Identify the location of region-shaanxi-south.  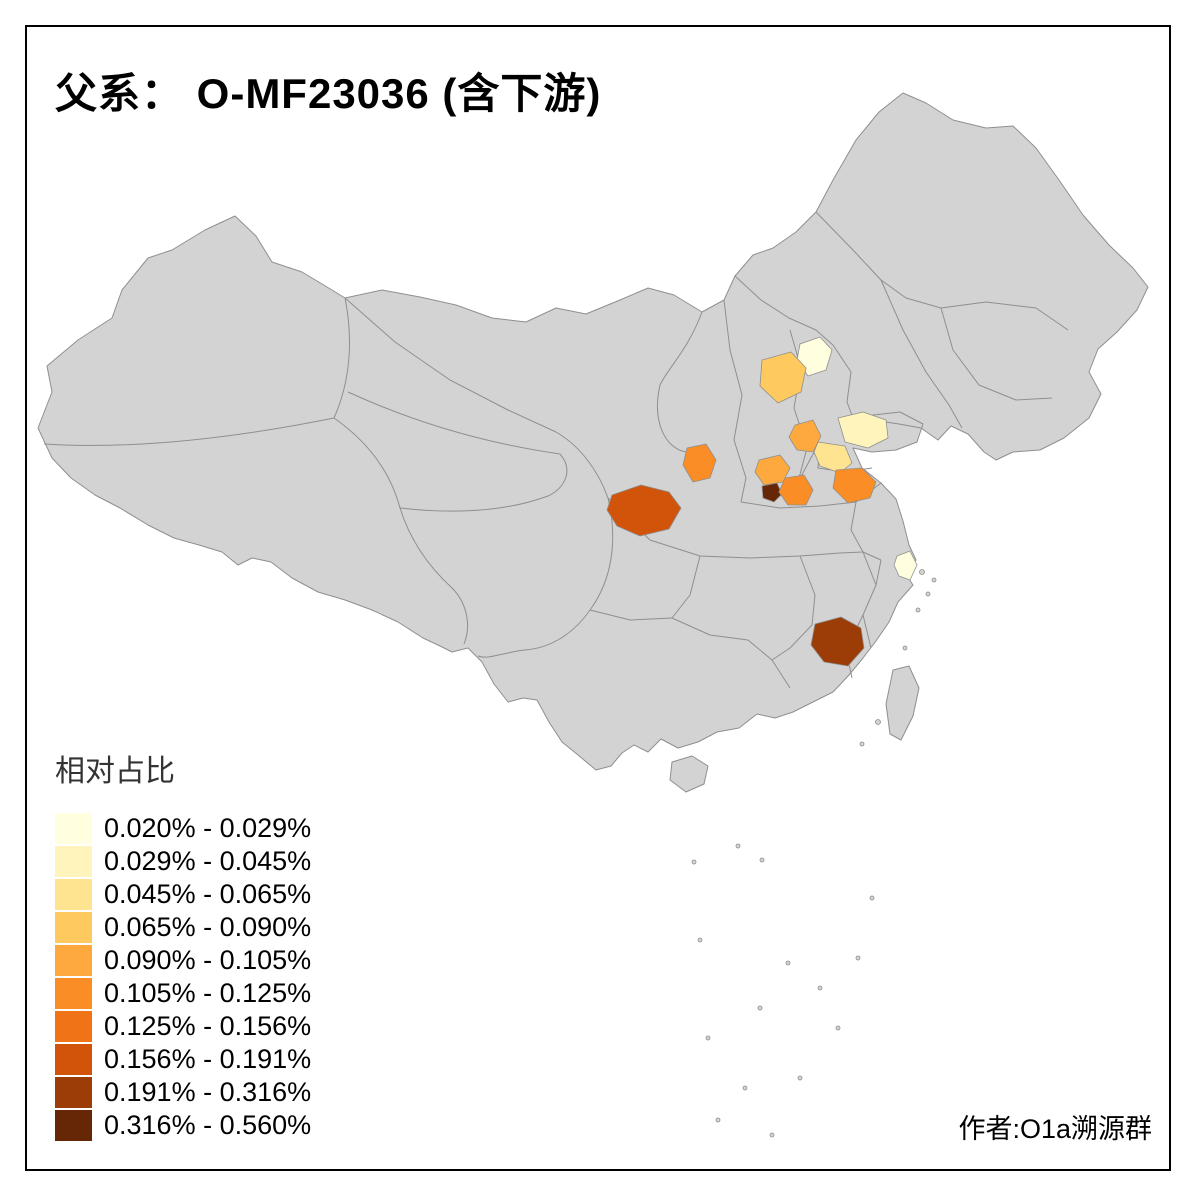
(644, 510).